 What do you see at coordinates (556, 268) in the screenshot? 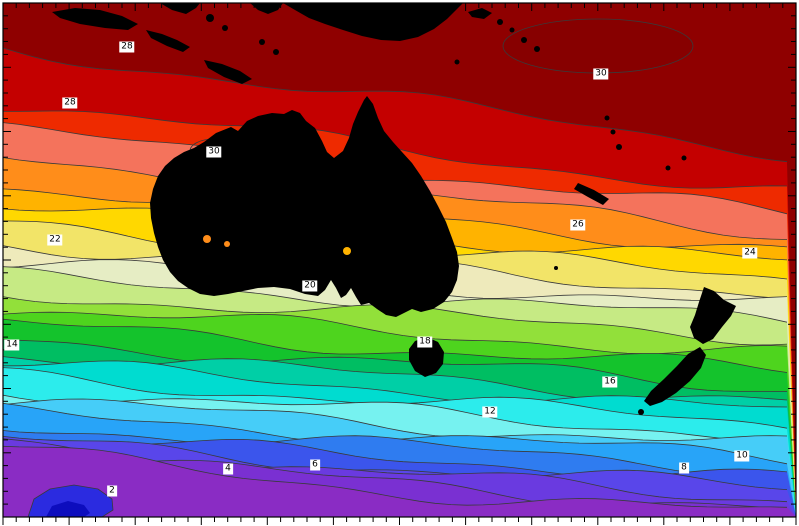
I see `lord-howe-island-dot` at bounding box center [556, 268].